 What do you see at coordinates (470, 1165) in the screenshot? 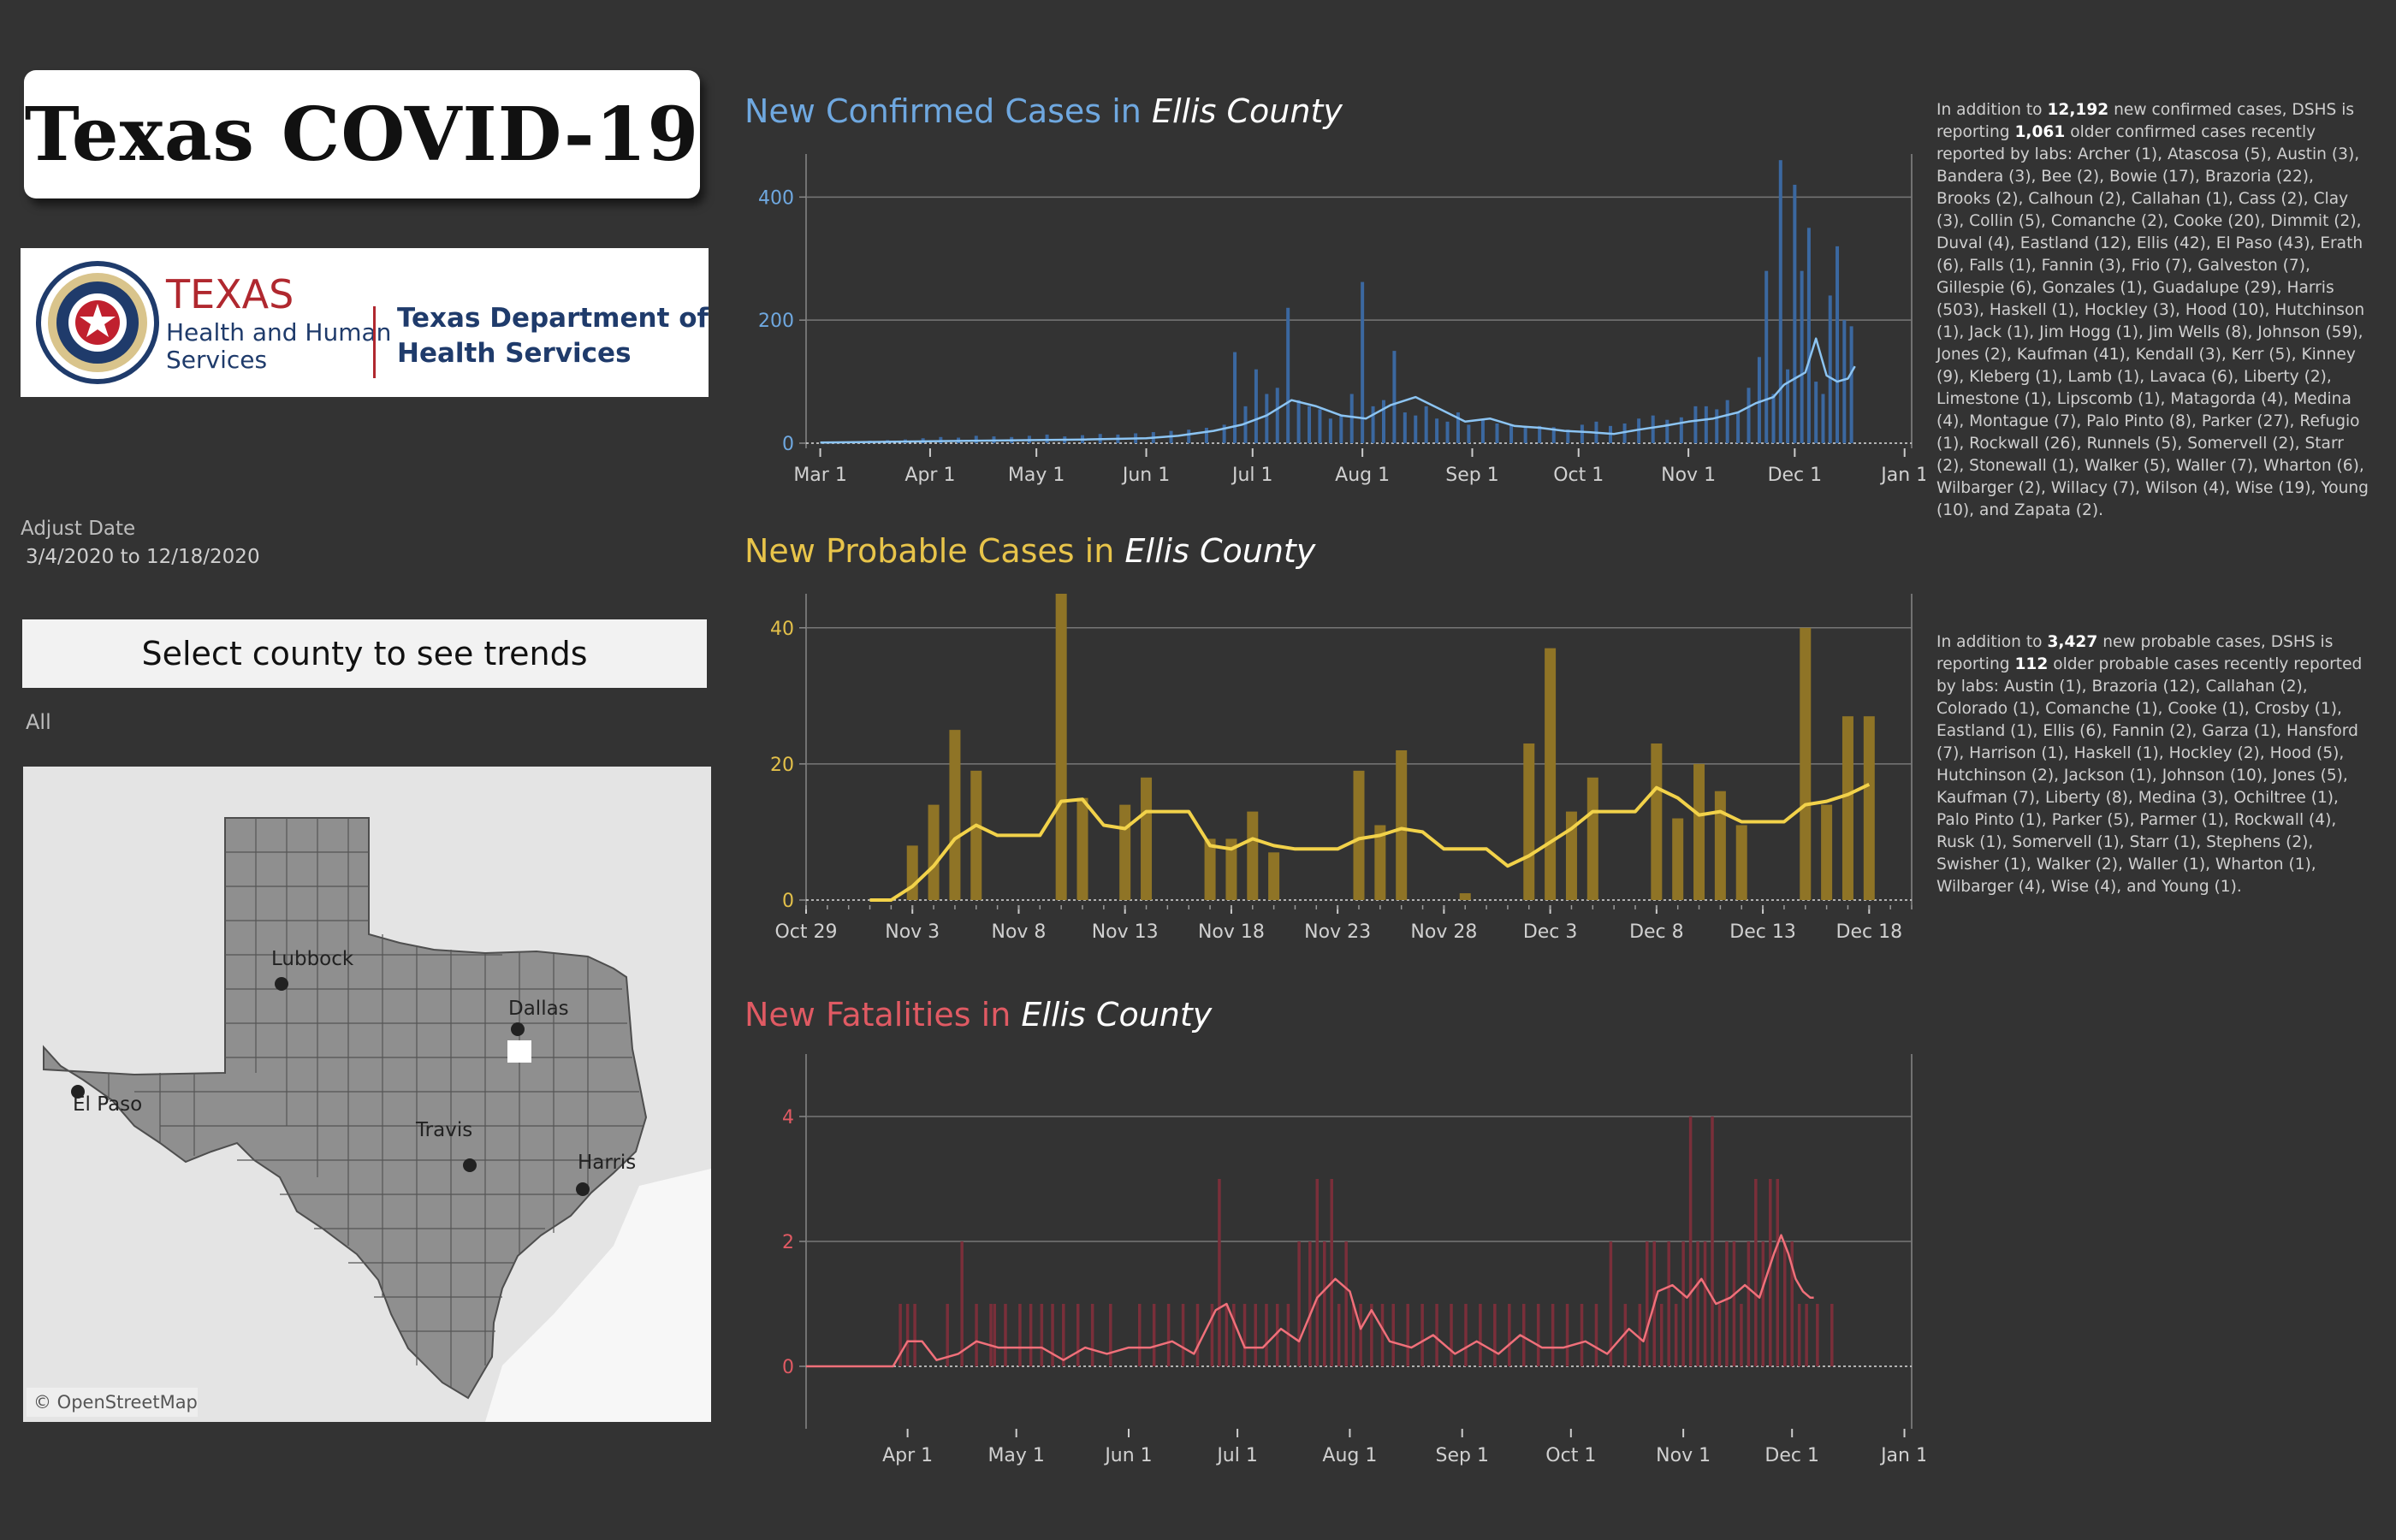
I see `city-marker-travis` at bounding box center [470, 1165].